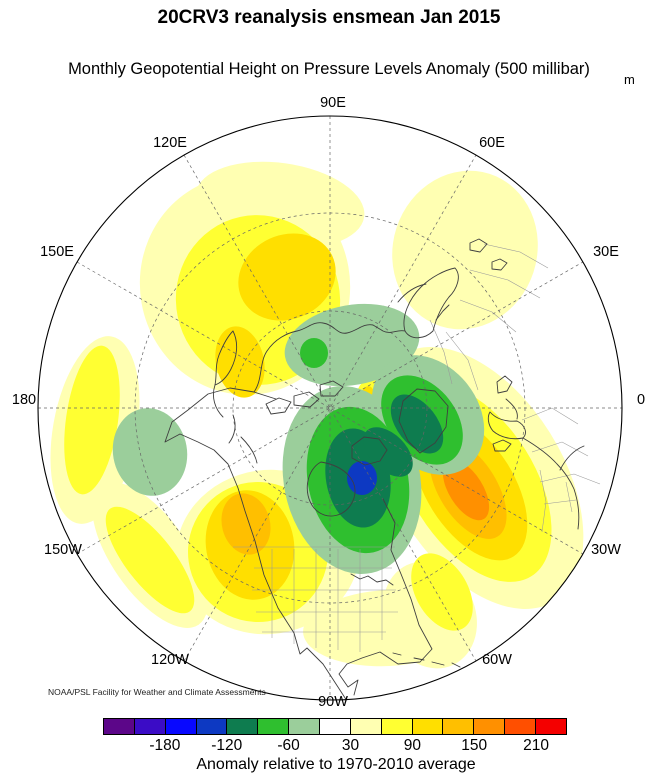 The image size is (658, 784). Describe the element at coordinates (426, 660) in the screenshot. I see `coast-caribbean-islands` at that location.